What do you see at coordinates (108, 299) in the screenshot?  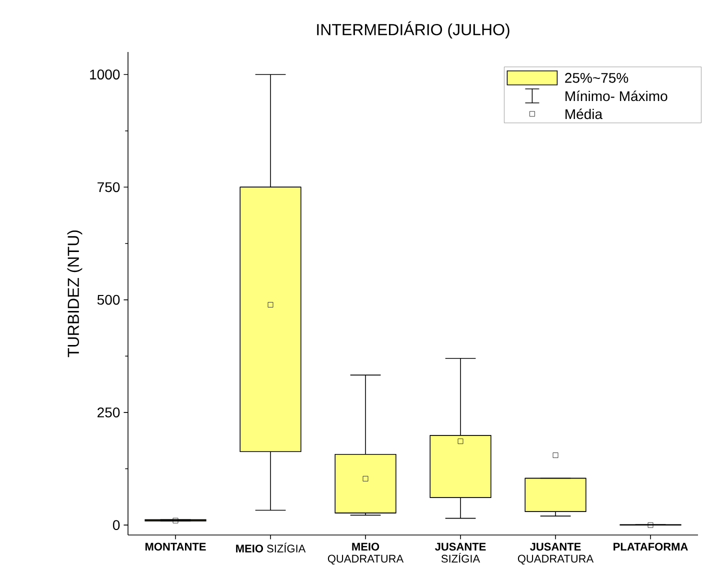 I see `y-tick-label: 500` at bounding box center [108, 299].